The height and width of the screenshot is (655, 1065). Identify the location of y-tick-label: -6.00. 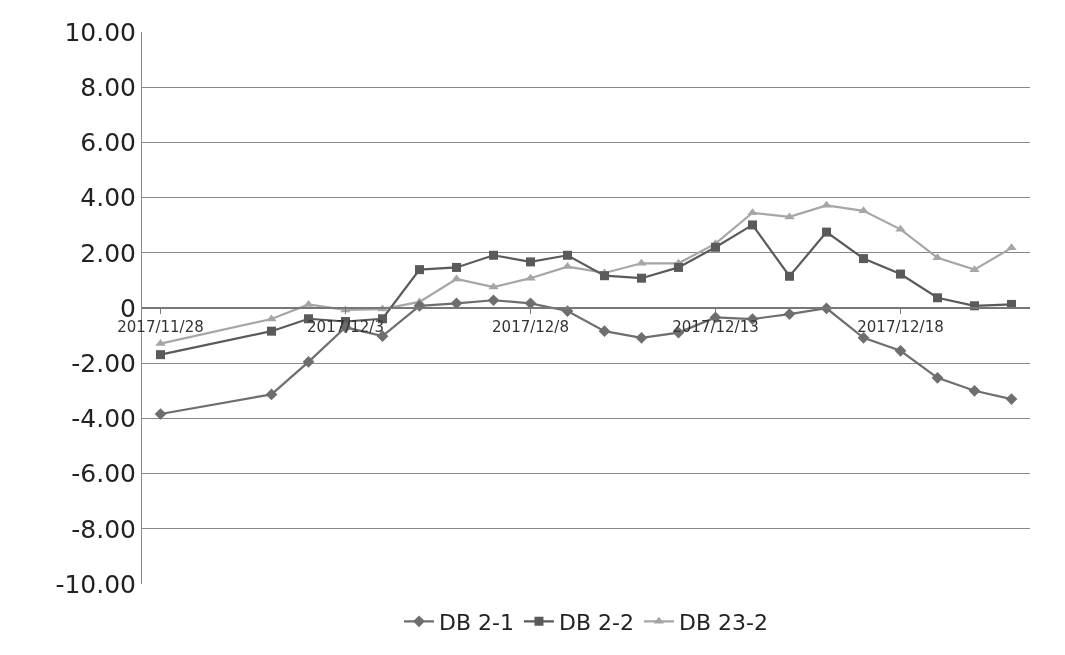
(103, 474).